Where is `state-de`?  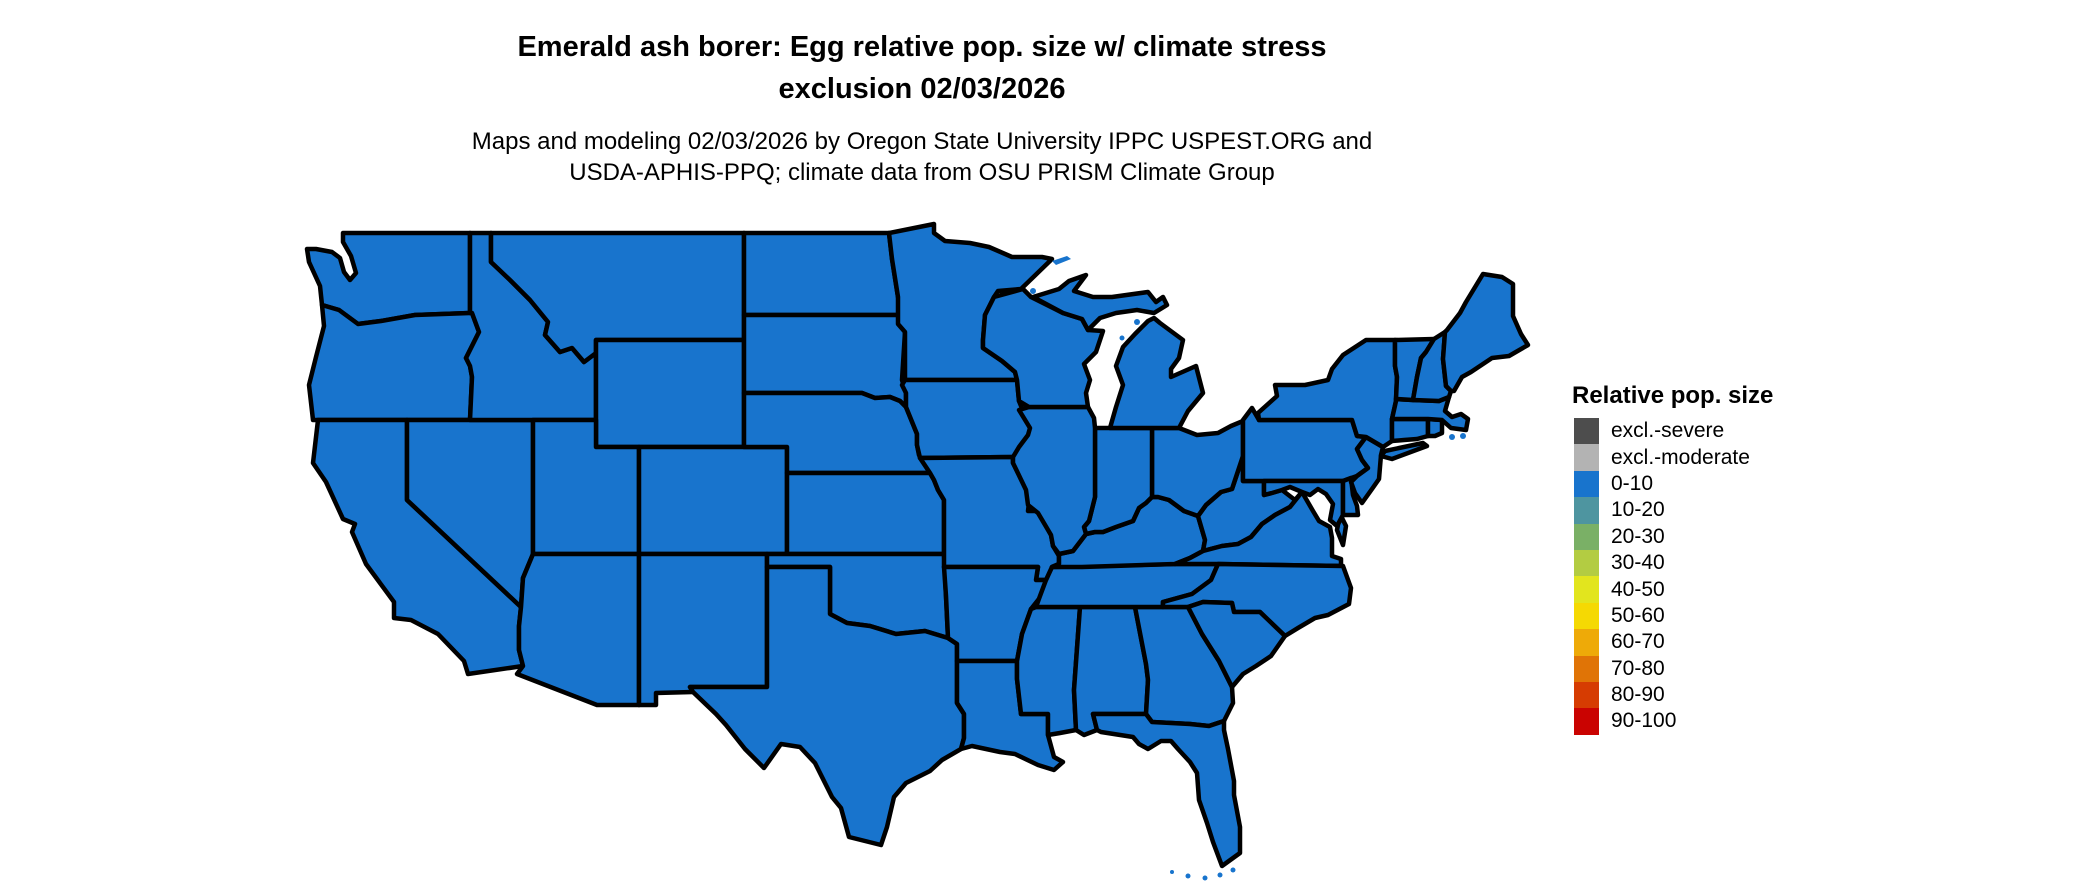
state-de is located at coordinates (1350, 496).